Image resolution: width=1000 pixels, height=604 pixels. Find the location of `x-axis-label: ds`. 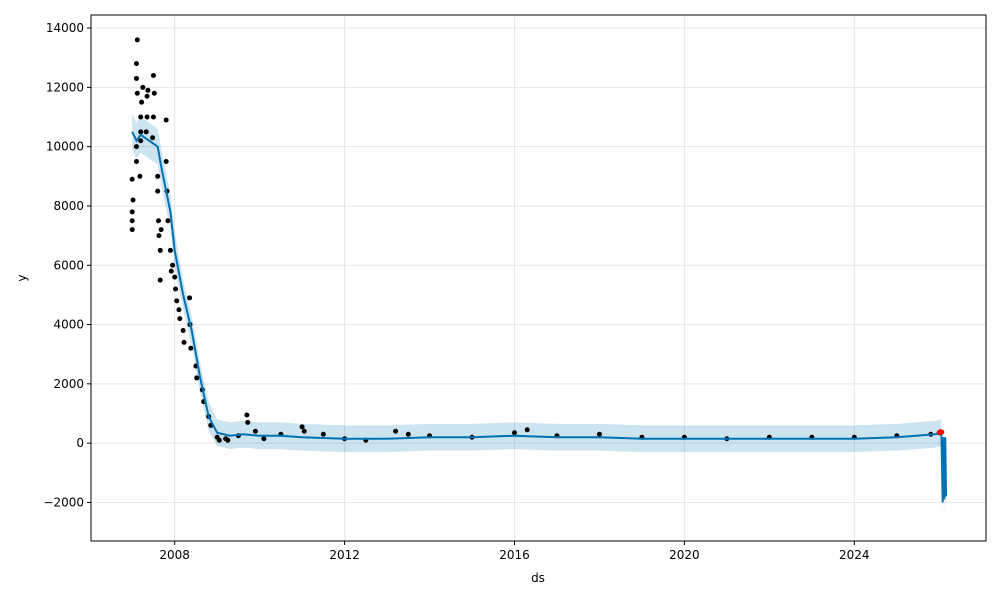

x-axis-label: ds is located at coordinates (538, 578).